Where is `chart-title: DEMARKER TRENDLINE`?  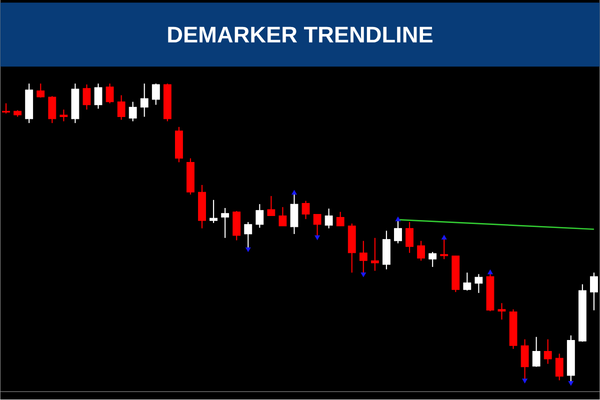 chart-title: DEMARKER TRENDLINE is located at coordinates (300, 35).